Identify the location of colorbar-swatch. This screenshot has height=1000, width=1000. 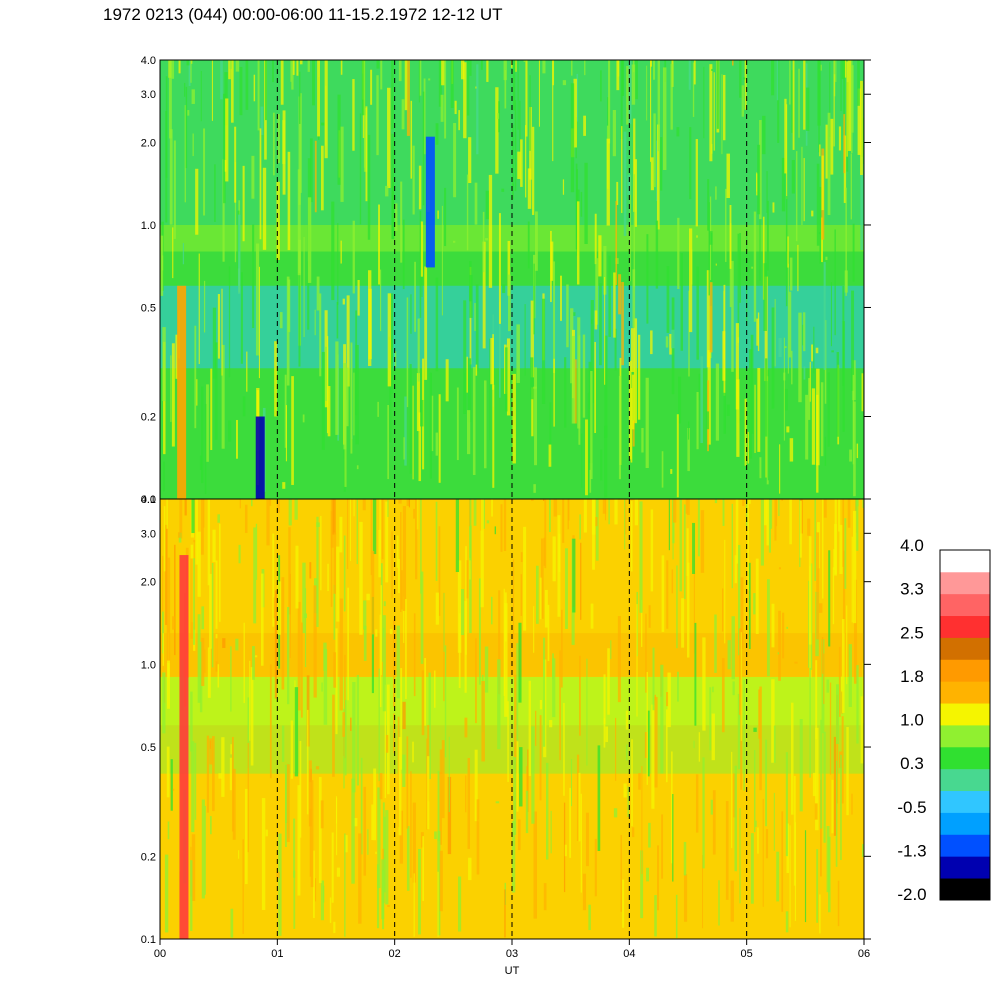
(965, 801).